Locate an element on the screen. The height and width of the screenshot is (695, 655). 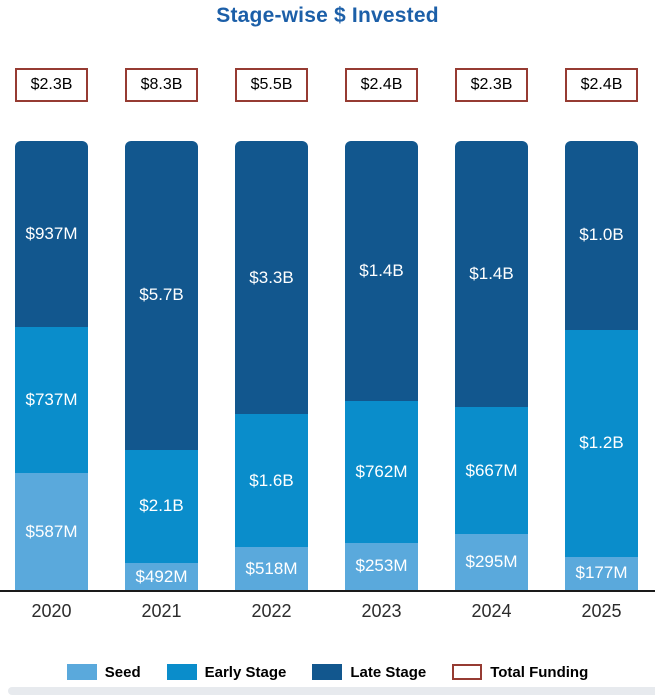
legend-item-late-stage: Late Stage is located at coordinates (369, 672).